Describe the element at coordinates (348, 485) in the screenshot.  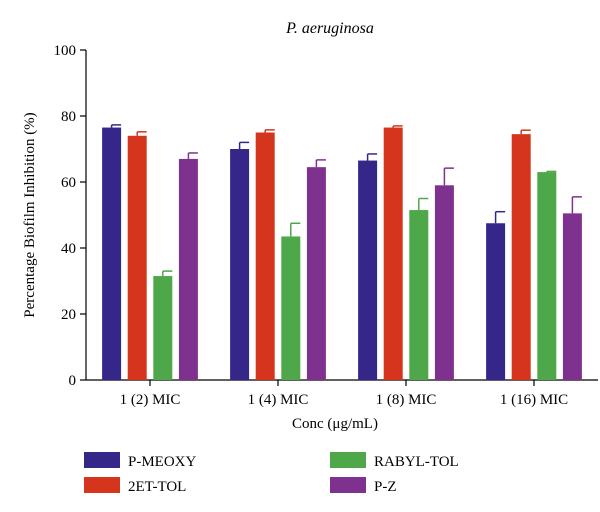
I see `legend-swatch-p-z` at that location.